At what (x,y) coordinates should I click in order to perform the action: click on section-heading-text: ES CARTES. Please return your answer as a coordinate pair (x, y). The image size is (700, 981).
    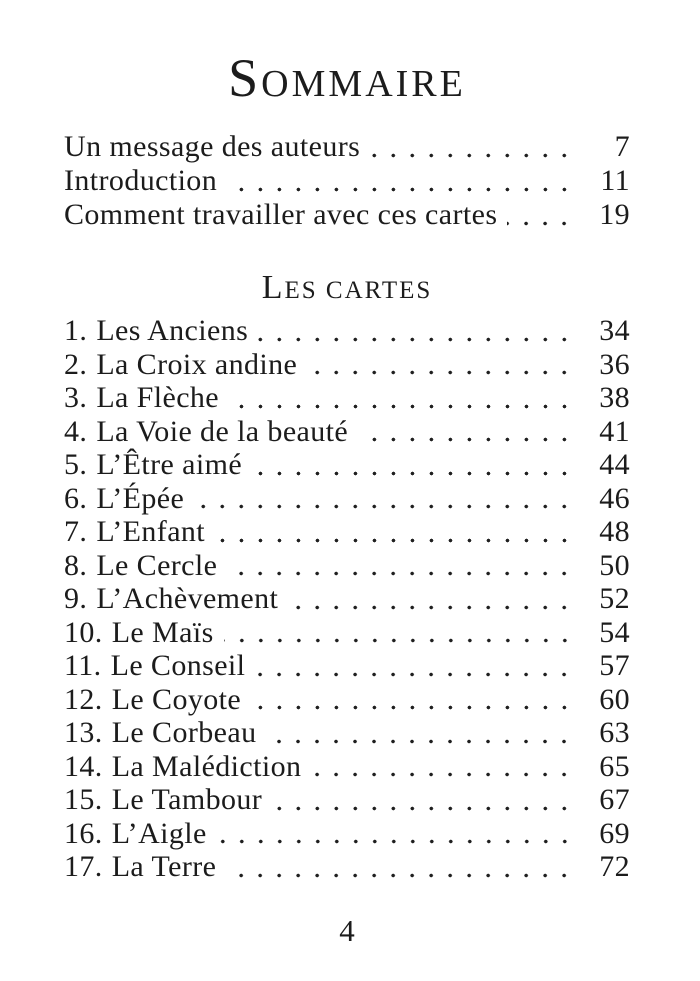
    Looking at the image, I should click on (358, 290).